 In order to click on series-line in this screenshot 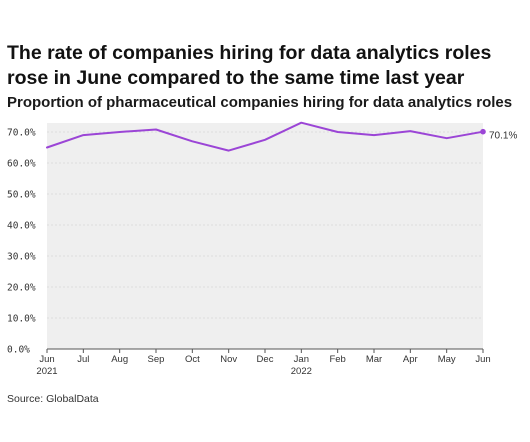, I will do `click(265, 136)`.